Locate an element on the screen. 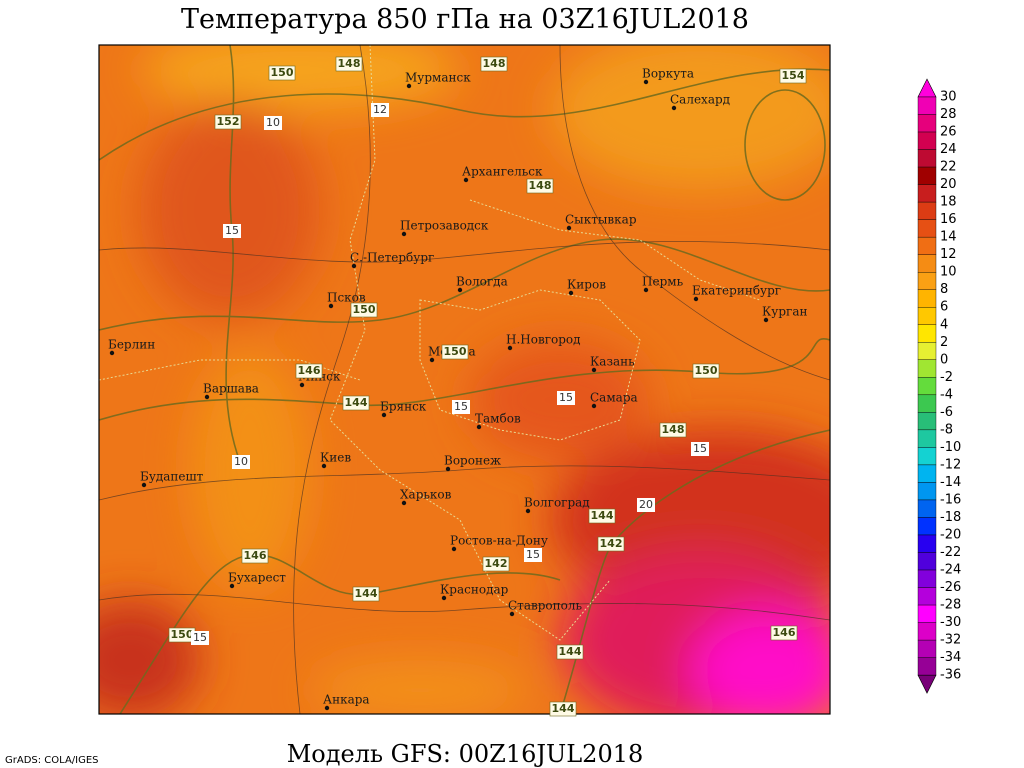 The image size is (1024, 768). colorbar-tick-label: 28 is located at coordinates (948, 114).